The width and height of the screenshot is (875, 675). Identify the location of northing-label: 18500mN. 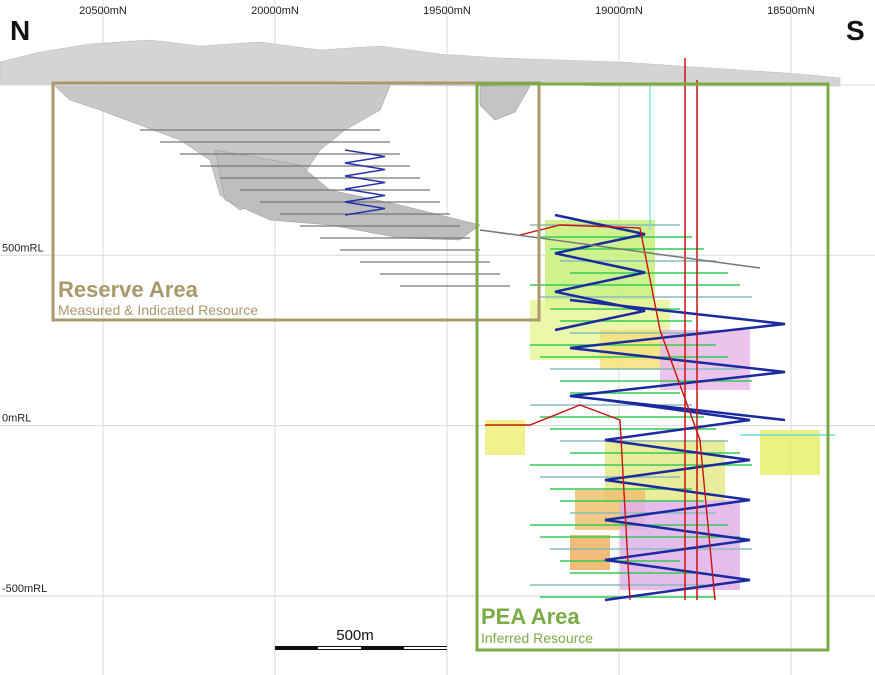
(791, 11).